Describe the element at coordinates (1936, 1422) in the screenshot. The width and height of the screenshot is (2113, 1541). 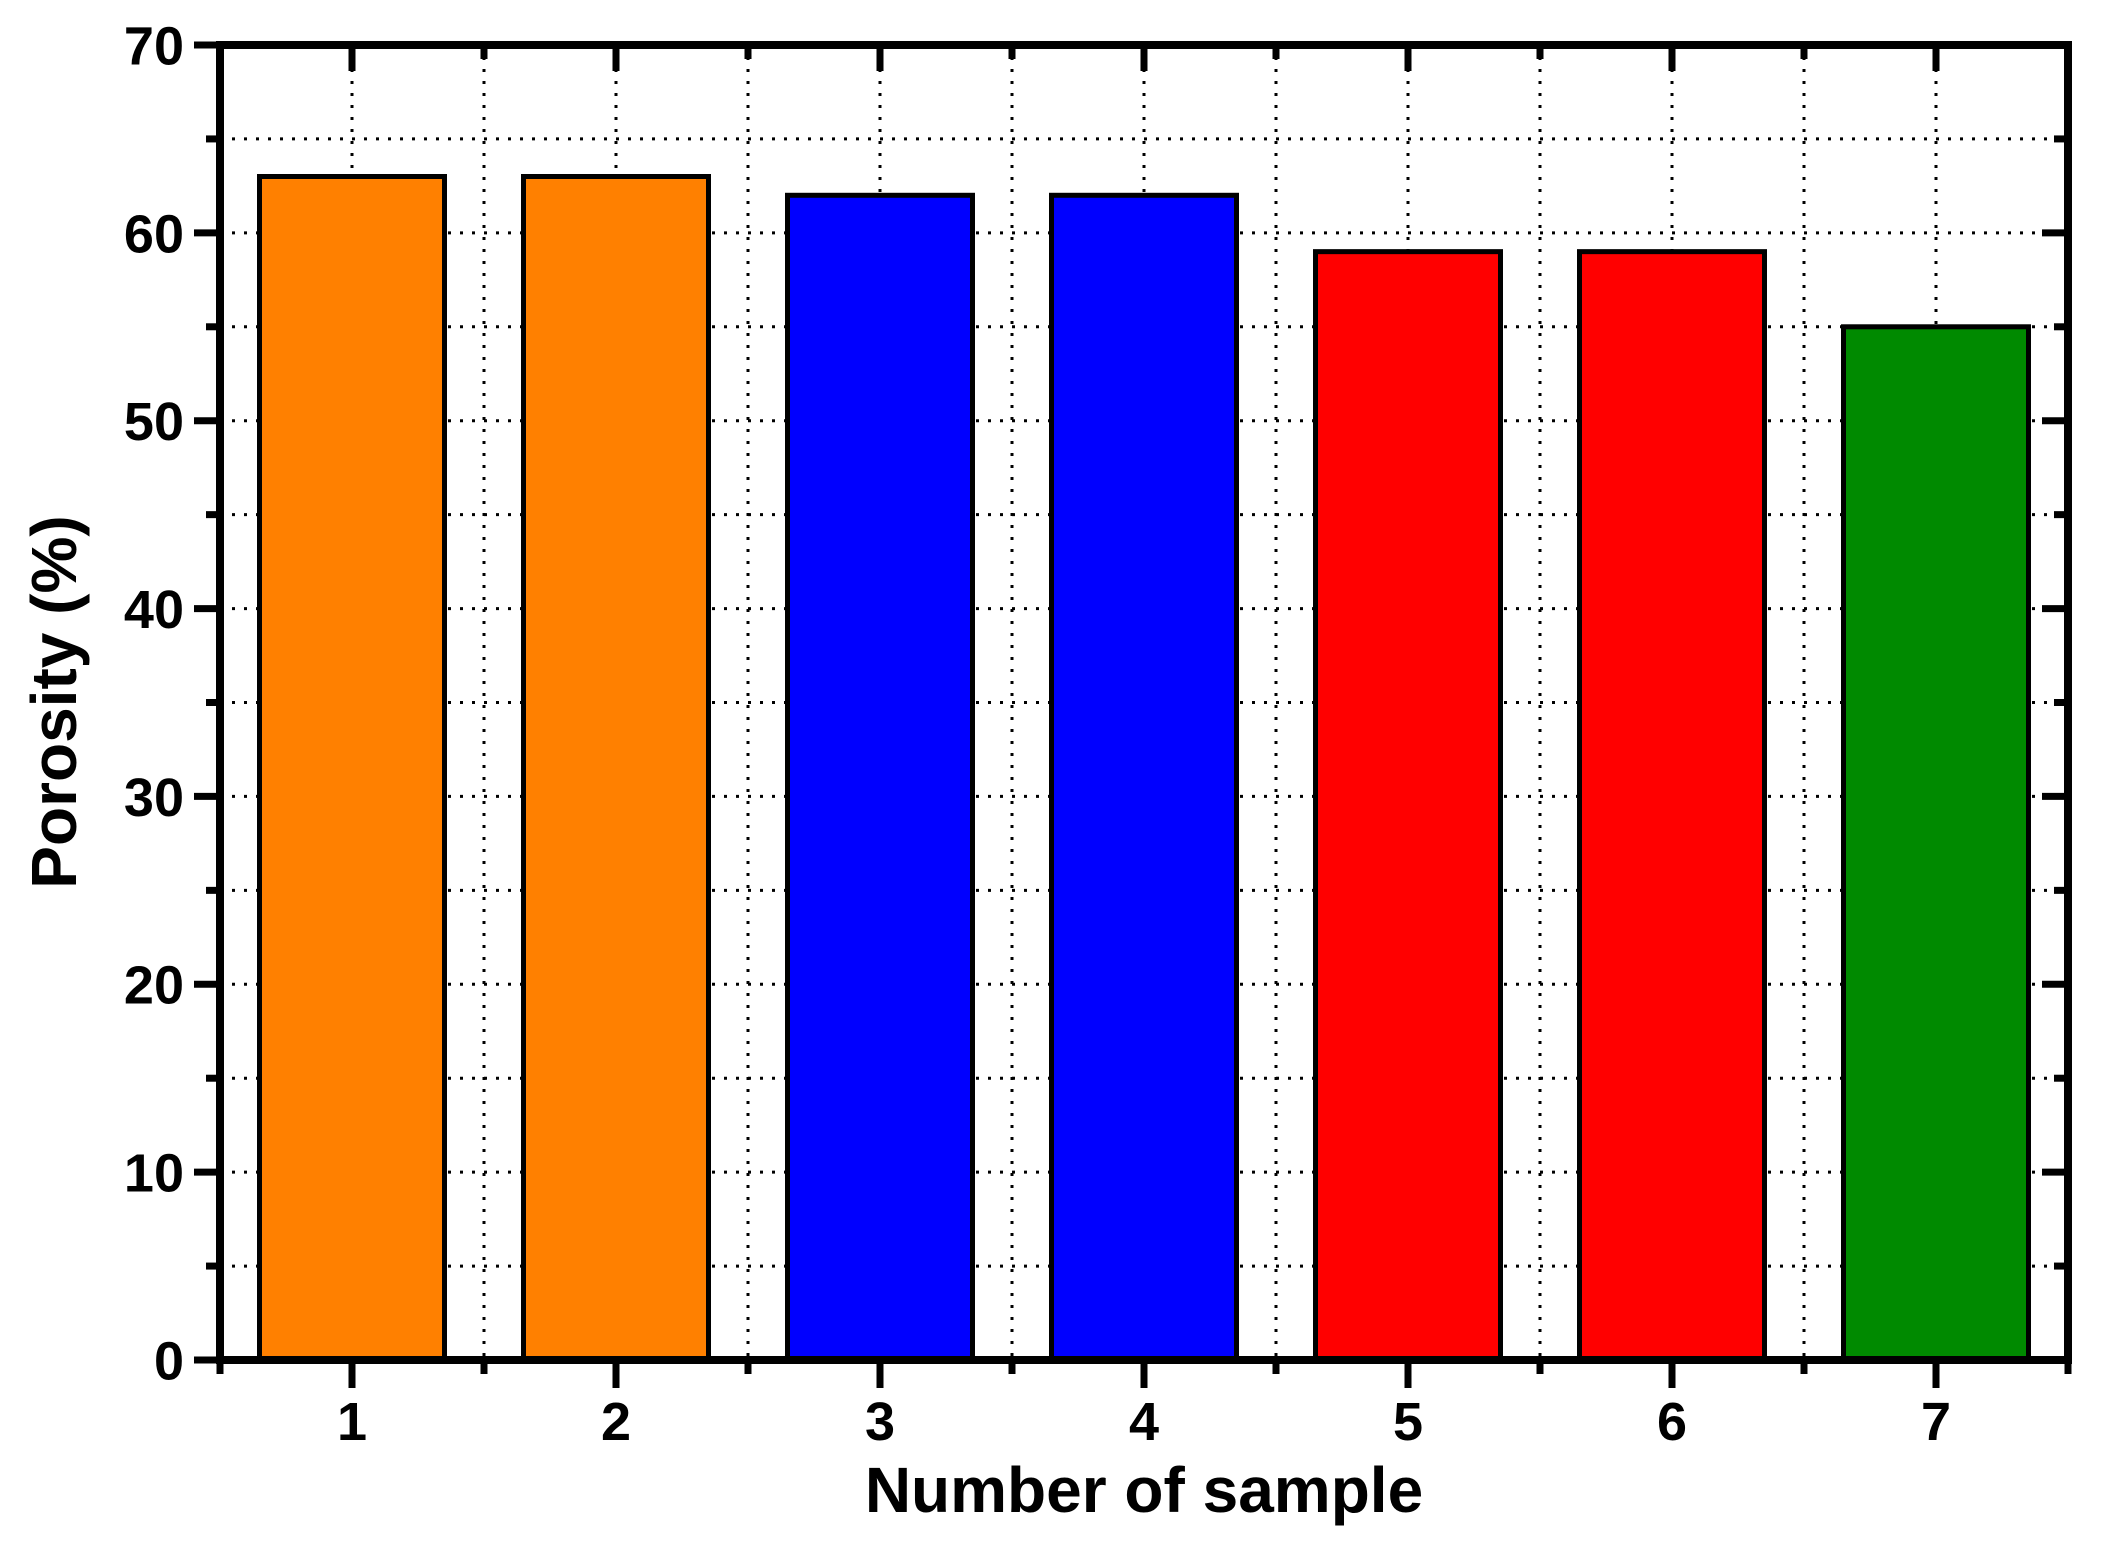
I see `x-tick-label: 7` at that location.